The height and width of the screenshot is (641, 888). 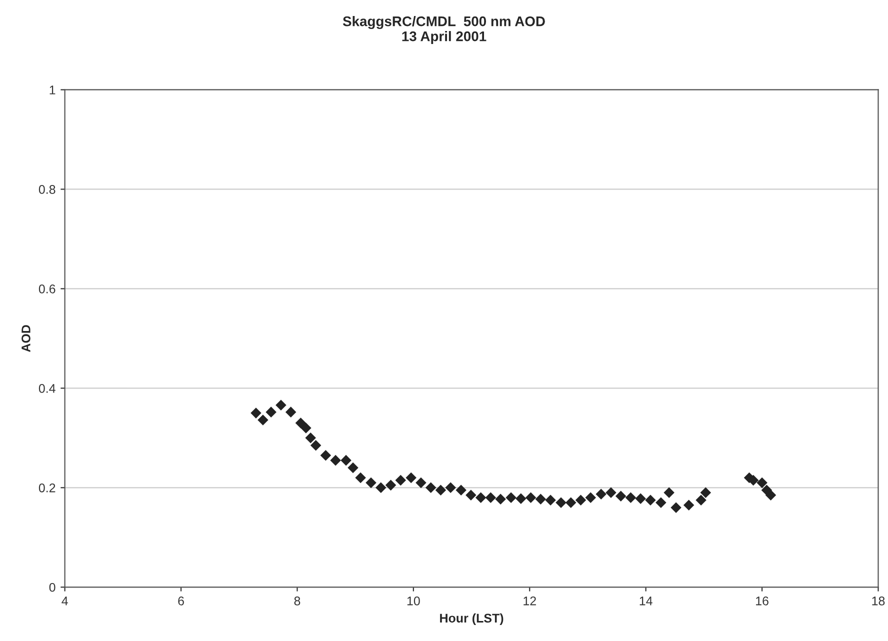 I want to click on y-tick-label: 0.4, so click(x=47, y=388).